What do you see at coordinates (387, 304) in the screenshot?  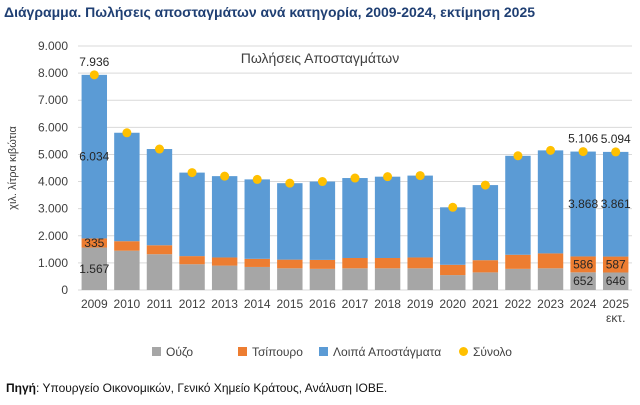 I see `x-tick-label: 2018` at bounding box center [387, 304].